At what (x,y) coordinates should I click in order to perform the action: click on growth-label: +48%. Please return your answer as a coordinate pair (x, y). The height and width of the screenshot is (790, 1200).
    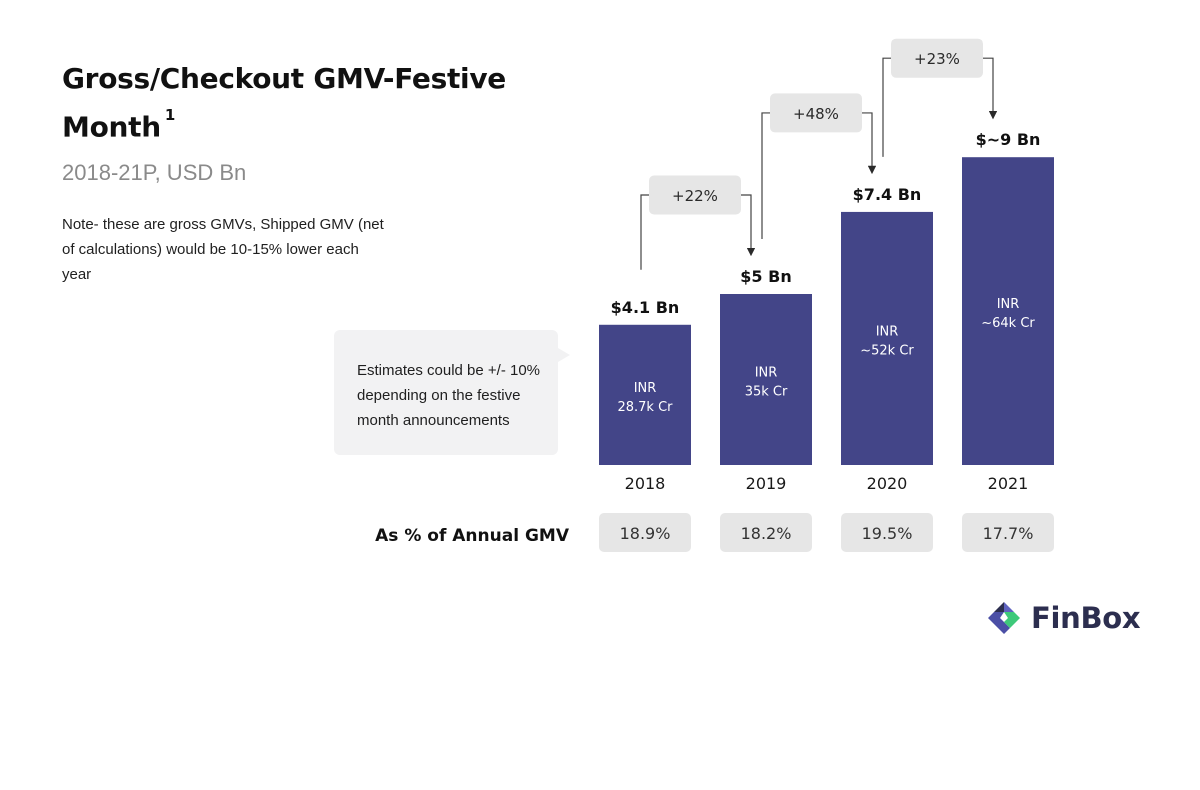
    Looking at the image, I should click on (816, 114).